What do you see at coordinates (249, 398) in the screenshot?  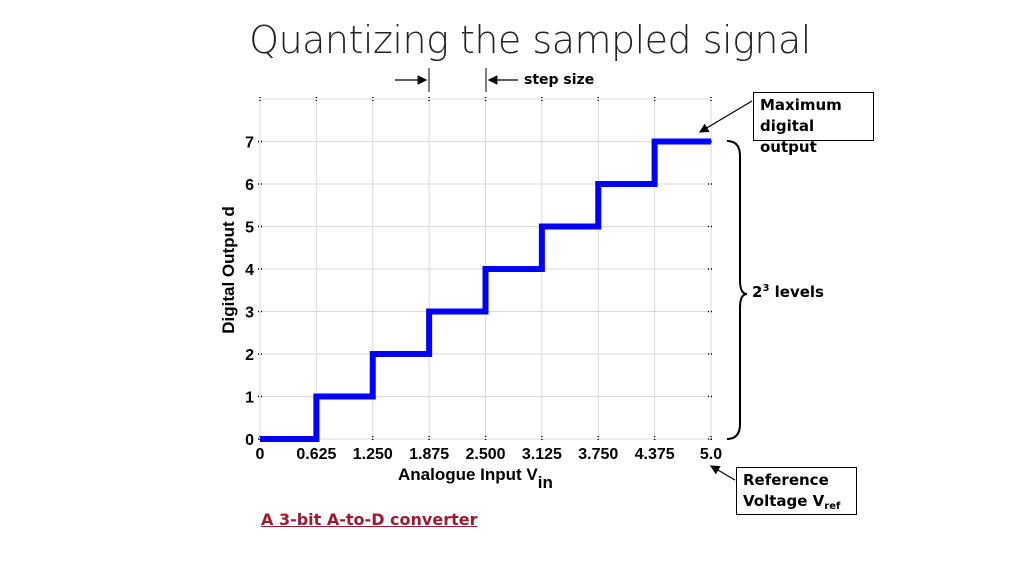 I see `y-tick-label: 1` at bounding box center [249, 398].